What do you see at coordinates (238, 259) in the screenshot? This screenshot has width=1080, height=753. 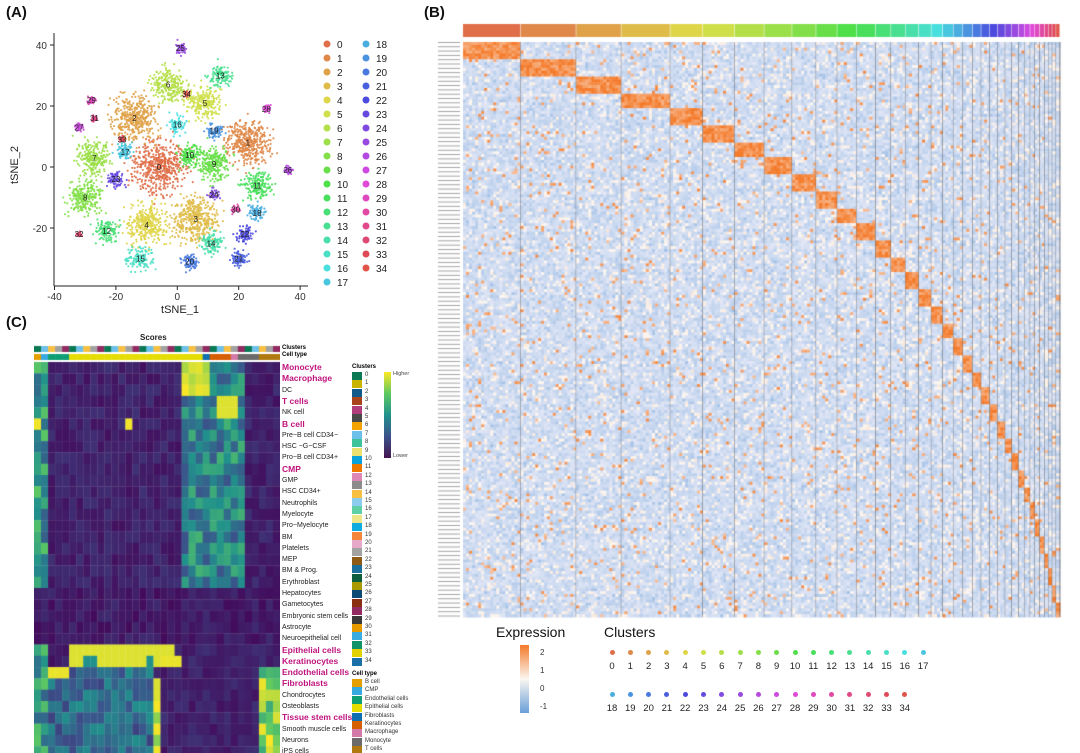 I see `cluster-label: 21` at bounding box center [238, 259].